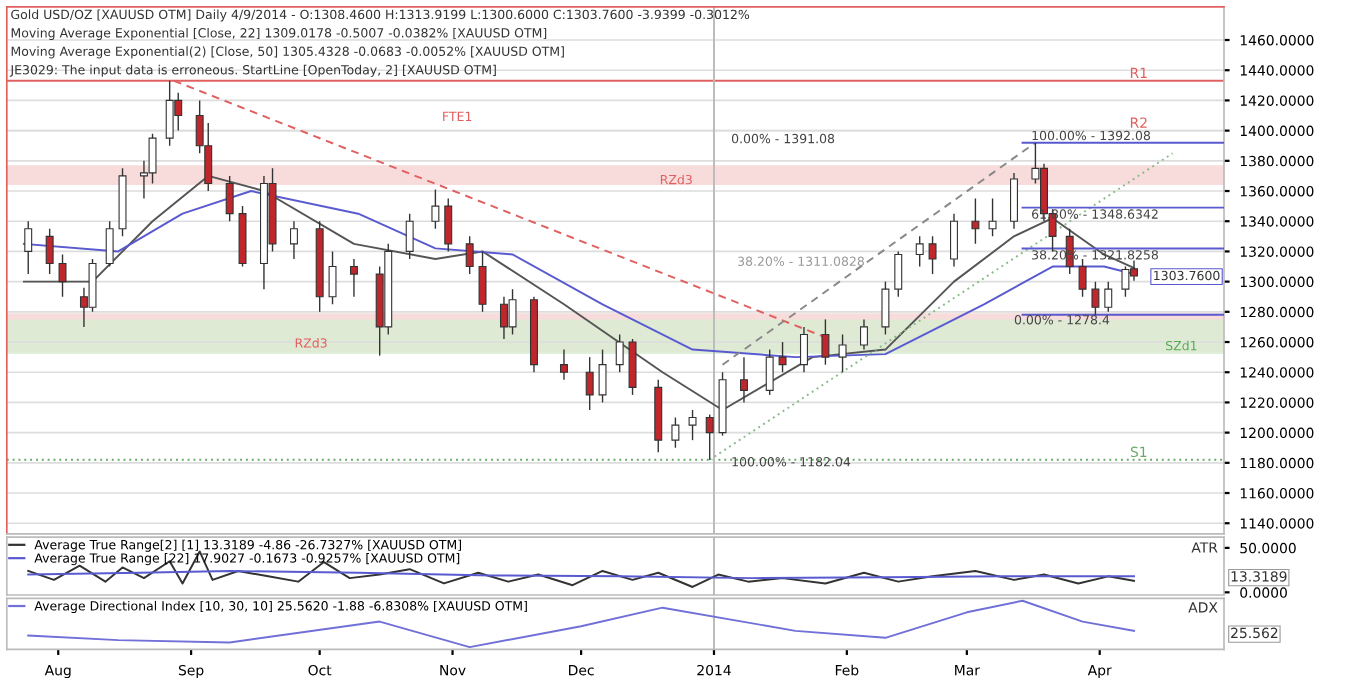 The height and width of the screenshot is (680, 1360). I want to click on line-series, so click(581, 569).